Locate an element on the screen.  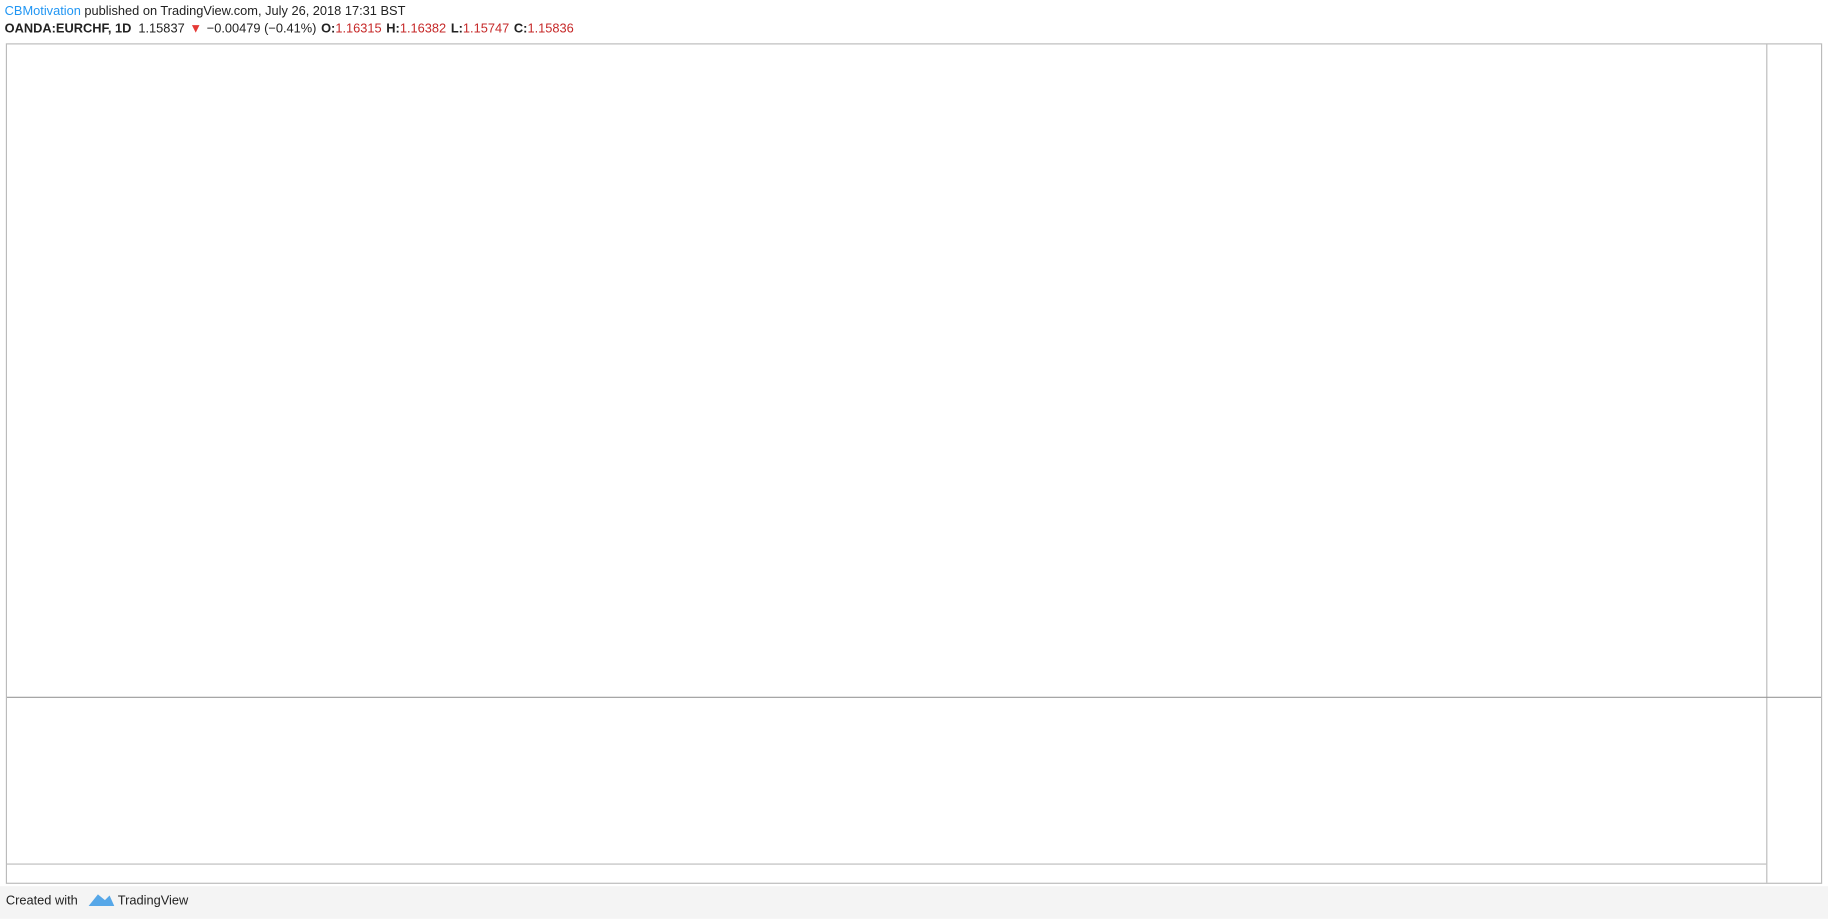
l-label: L: is located at coordinates (457, 28).